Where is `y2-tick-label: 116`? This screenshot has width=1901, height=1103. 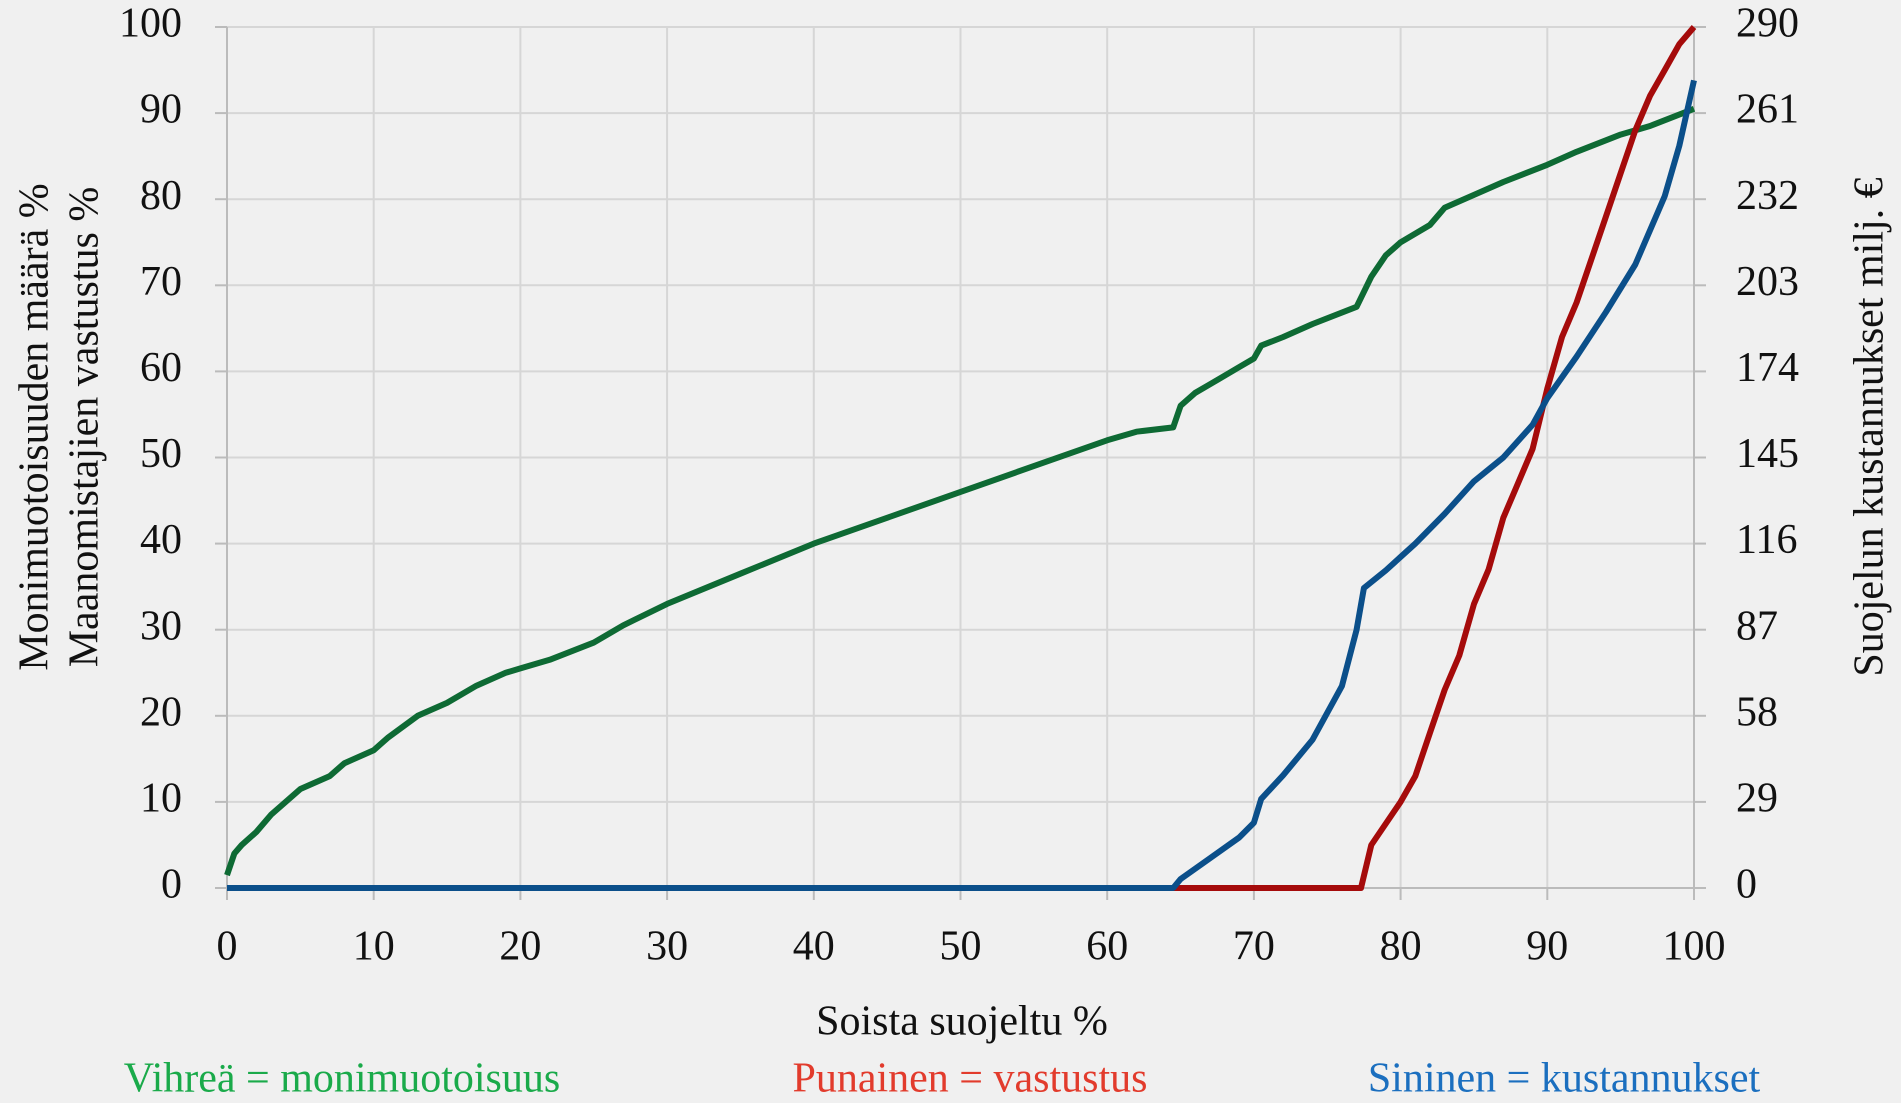 y2-tick-label: 116 is located at coordinates (1766, 540).